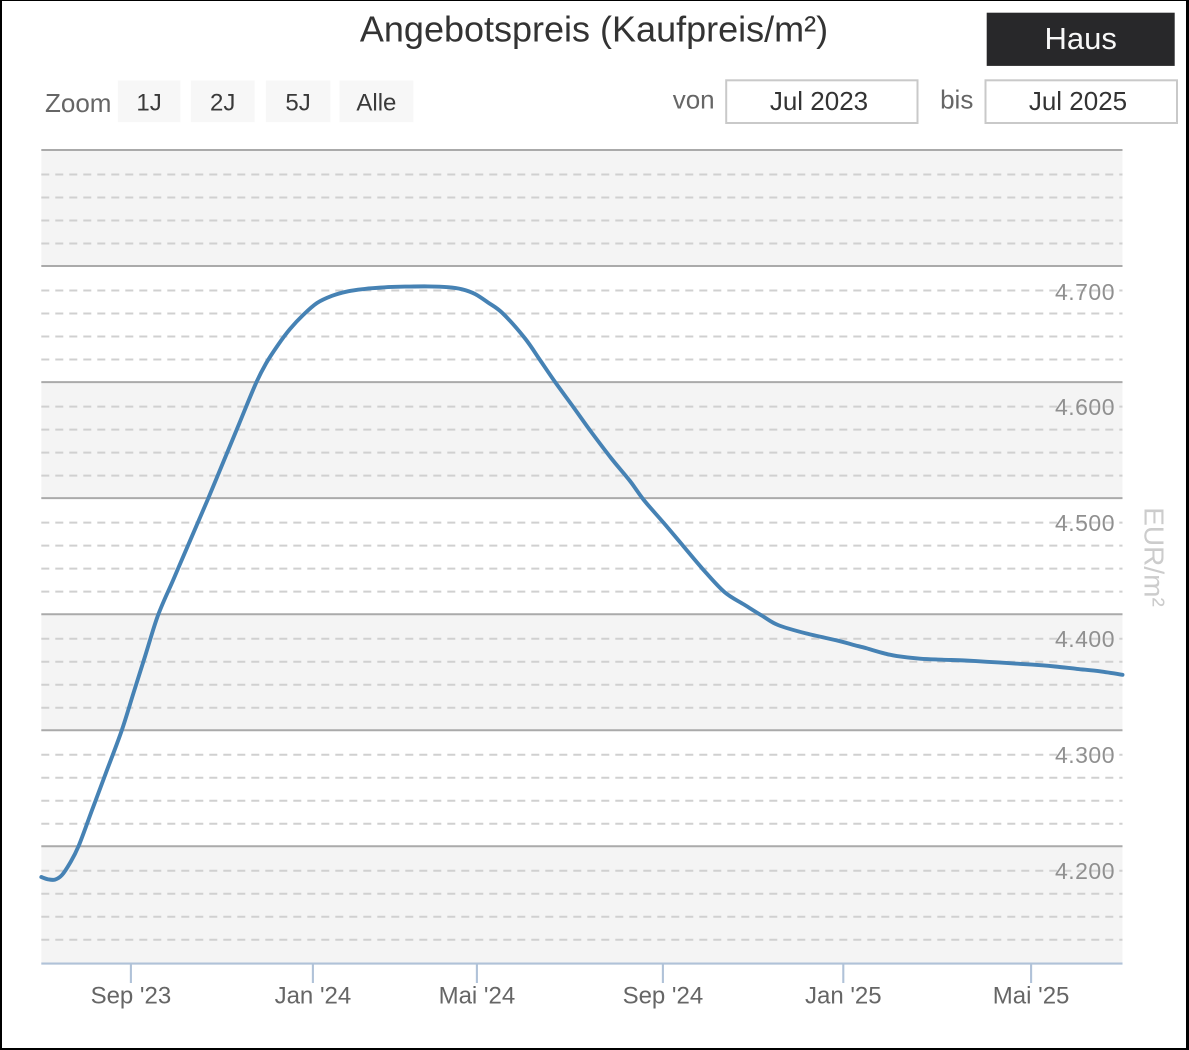  Describe the element at coordinates (222, 103) in the screenshot. I see `svg-text: 2J` at that location.